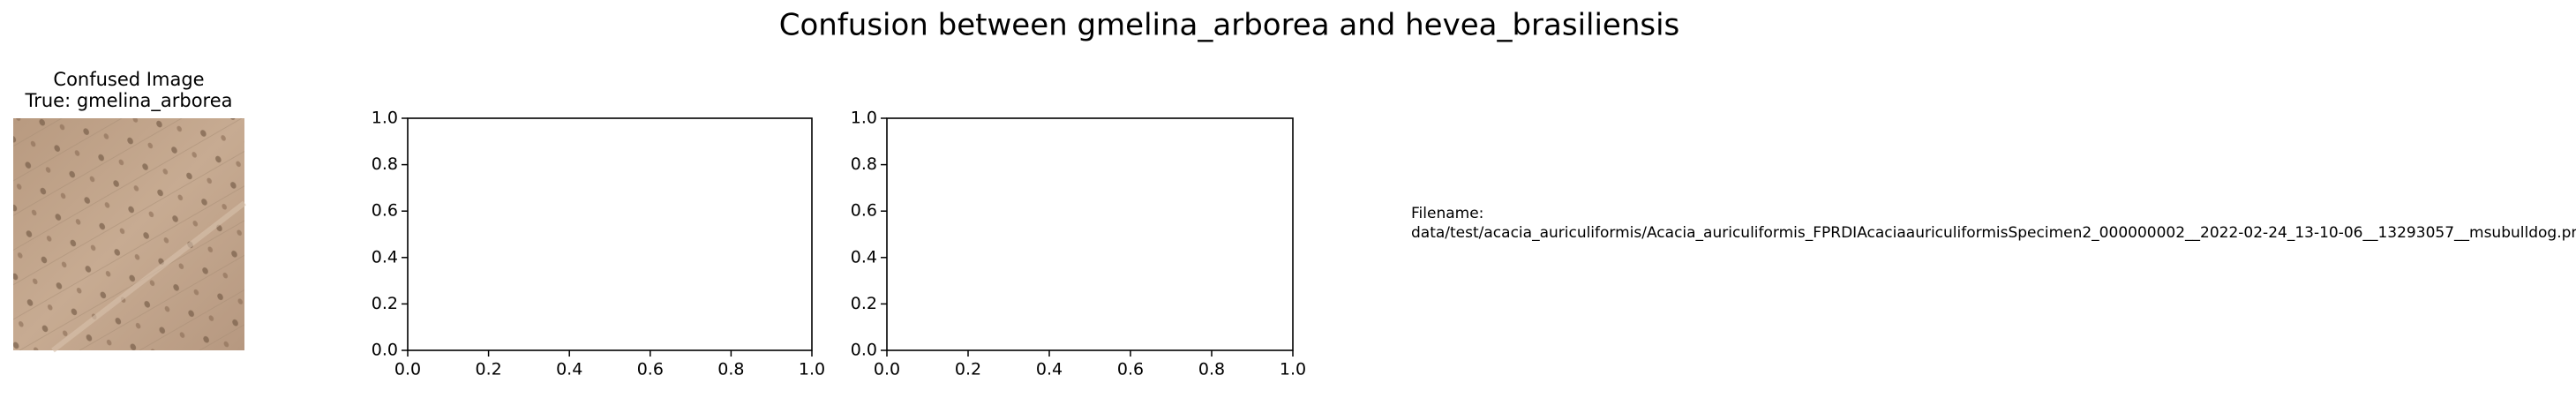 The height and width of the screenshot is (398, 2576). What do you see at coordinates (1447, 213) in the screenshot?
I see `filename-label: Filename:` at bounding box center [1447, 213].